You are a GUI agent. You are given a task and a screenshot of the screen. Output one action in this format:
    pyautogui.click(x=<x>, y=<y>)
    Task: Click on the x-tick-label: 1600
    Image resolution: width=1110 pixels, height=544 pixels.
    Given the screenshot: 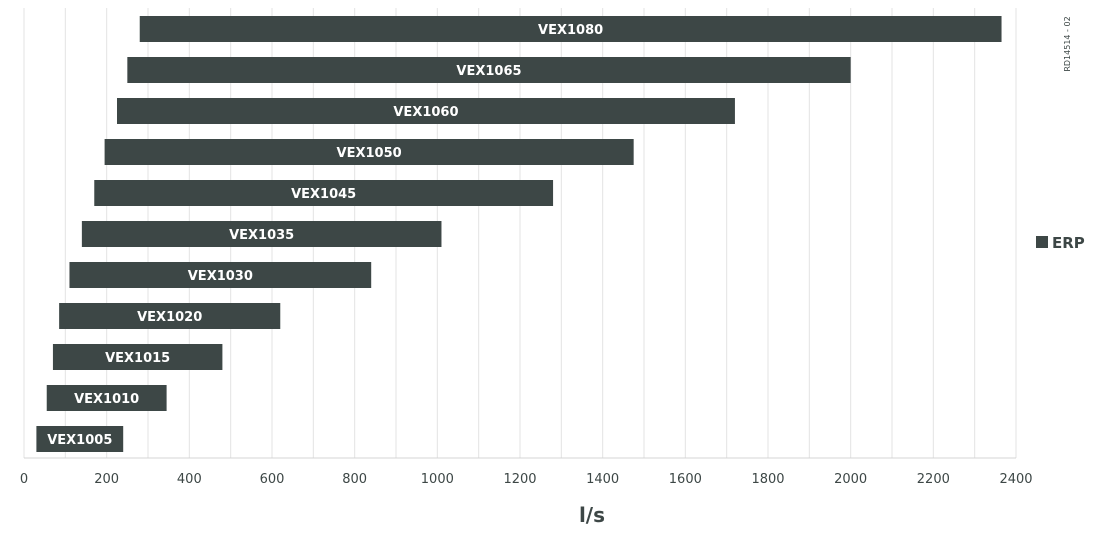 What is the action you would take?
    pyautogui.click(x=685, y=479)
    